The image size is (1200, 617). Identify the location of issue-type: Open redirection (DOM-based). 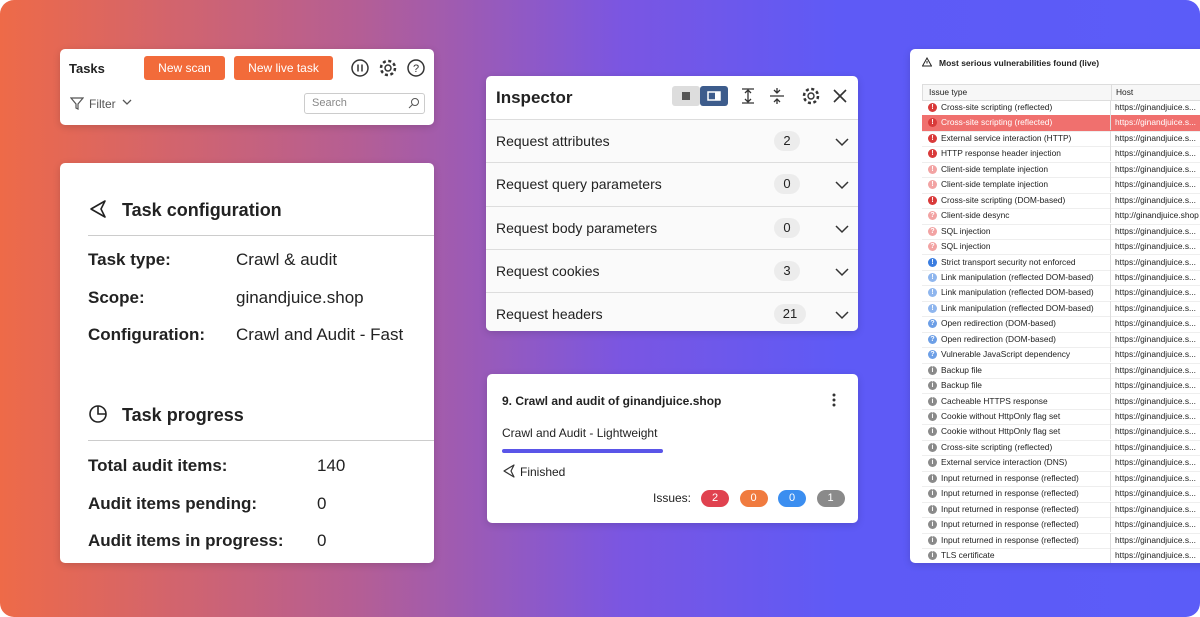
(998, 323).